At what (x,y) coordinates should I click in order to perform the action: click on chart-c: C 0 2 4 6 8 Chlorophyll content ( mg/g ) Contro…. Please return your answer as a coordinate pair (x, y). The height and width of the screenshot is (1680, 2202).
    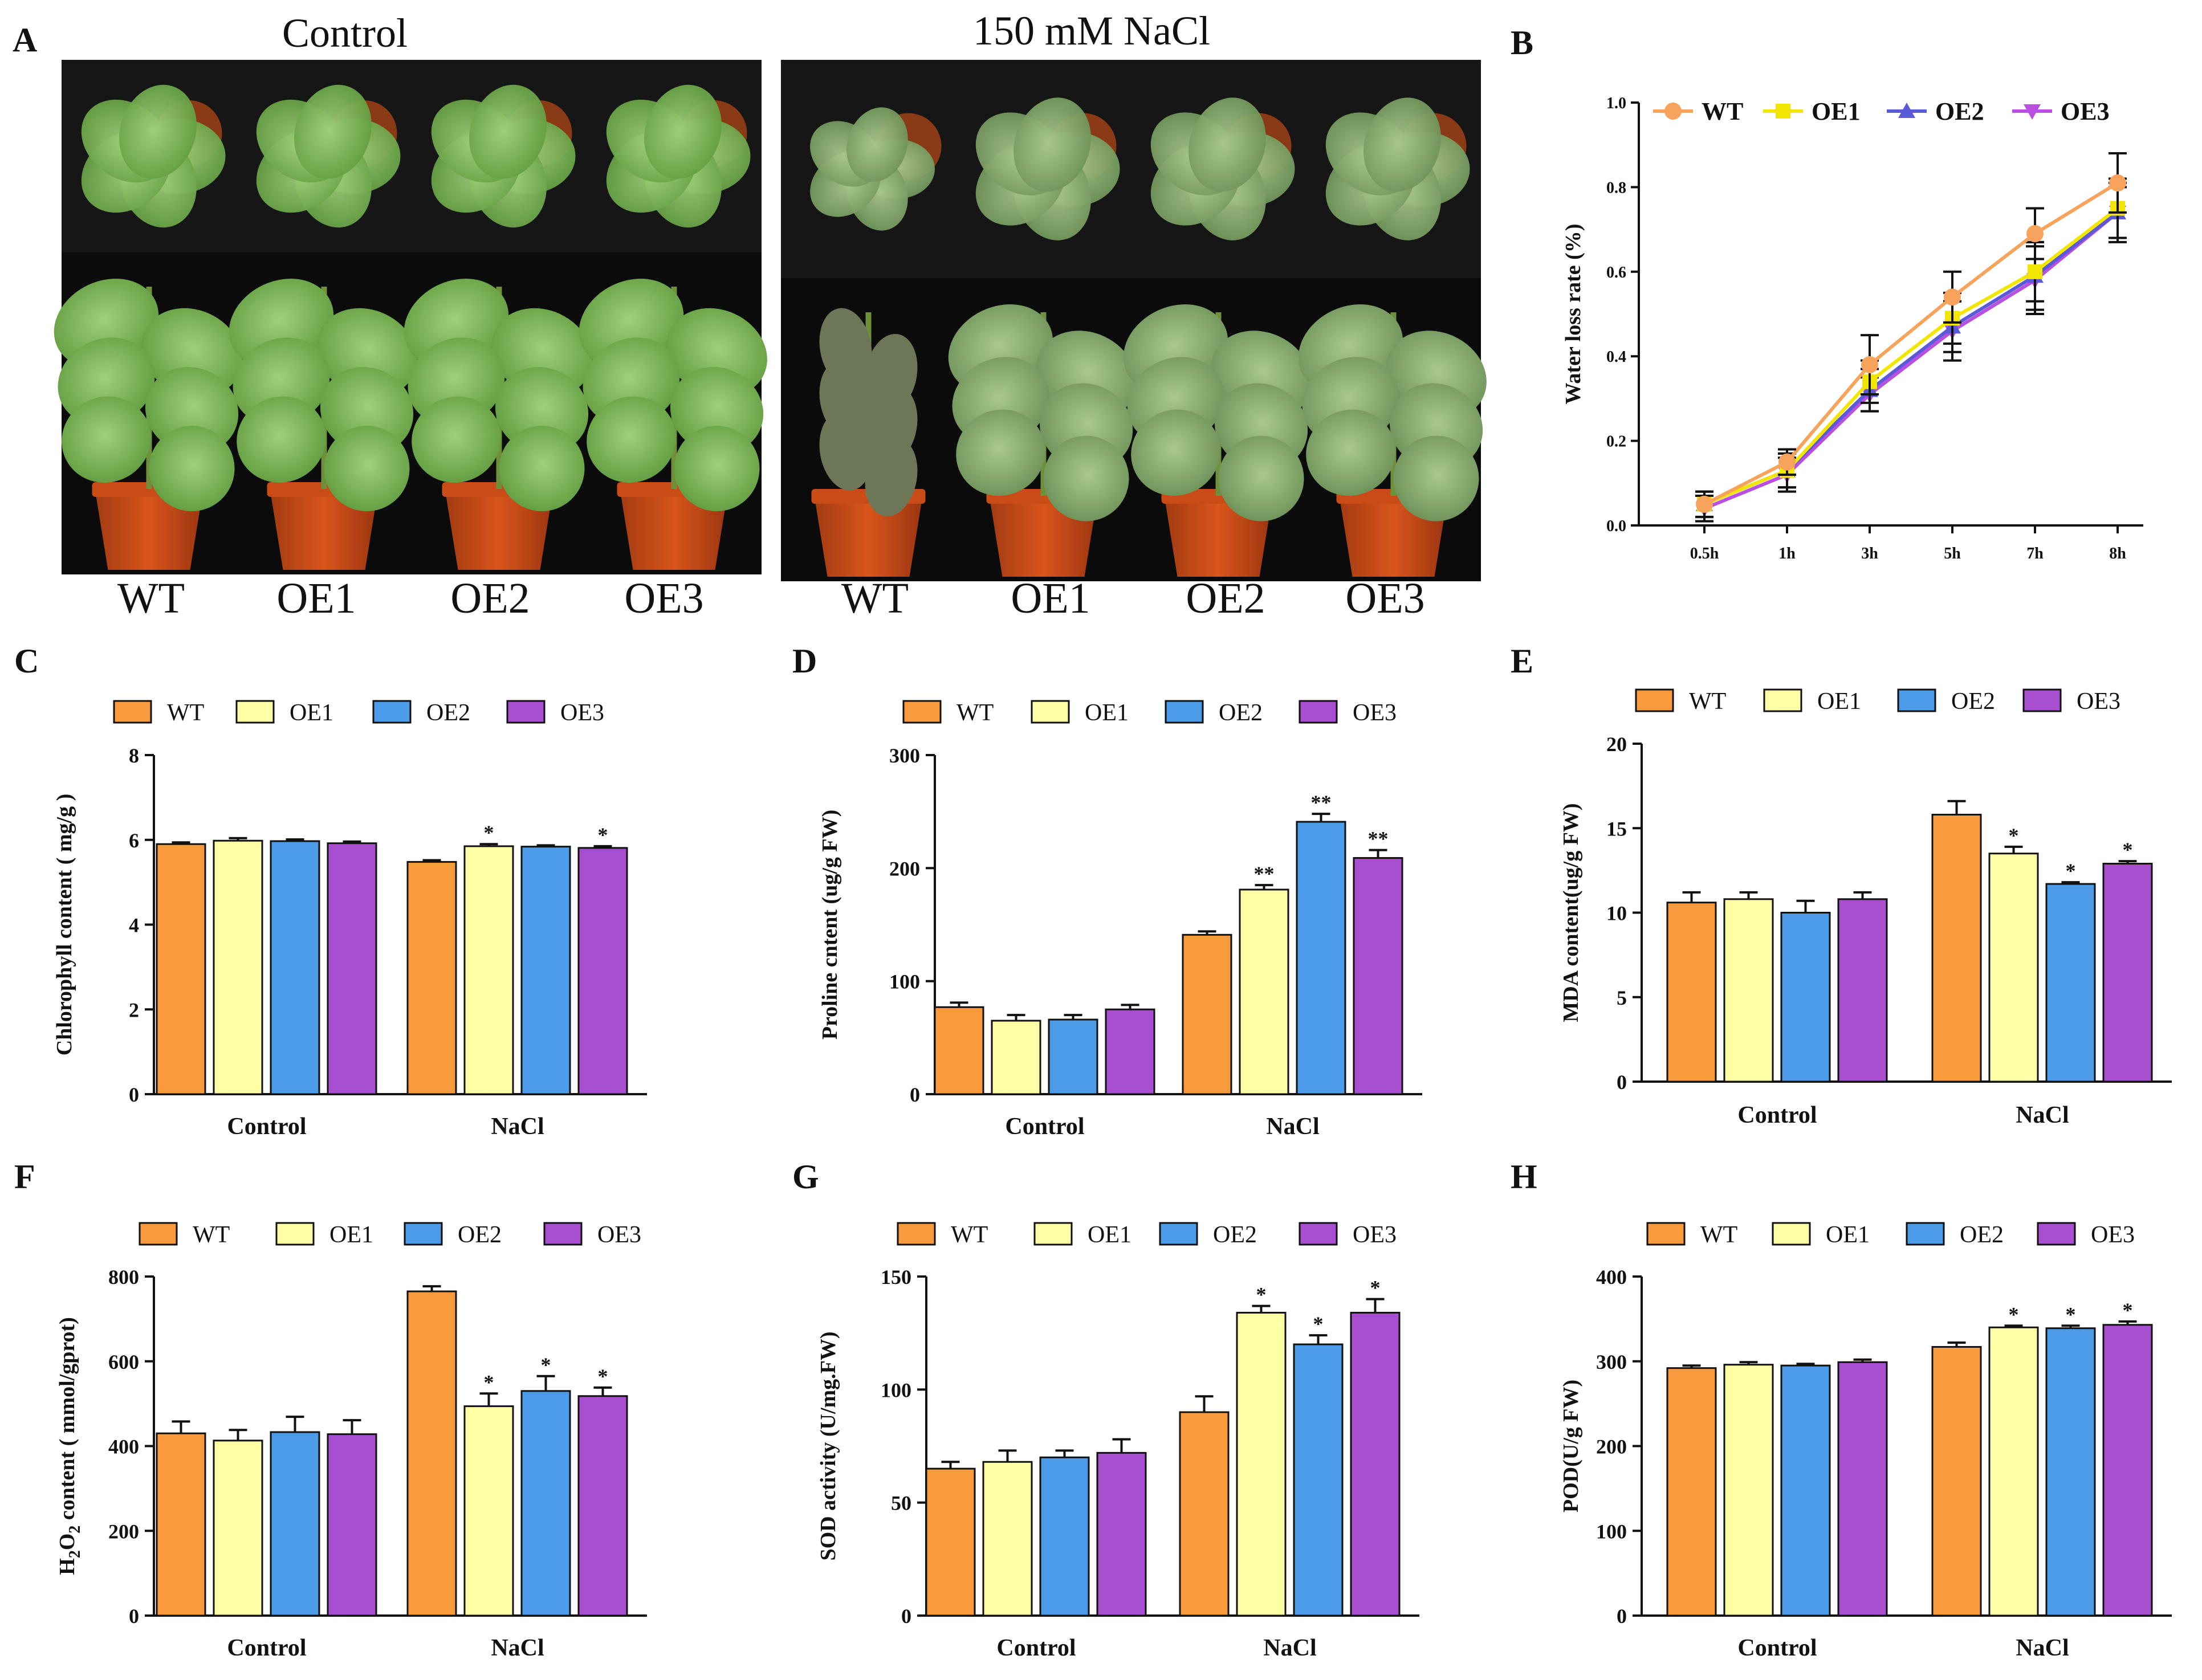
    Looking at the image, I should click on (330, 891).